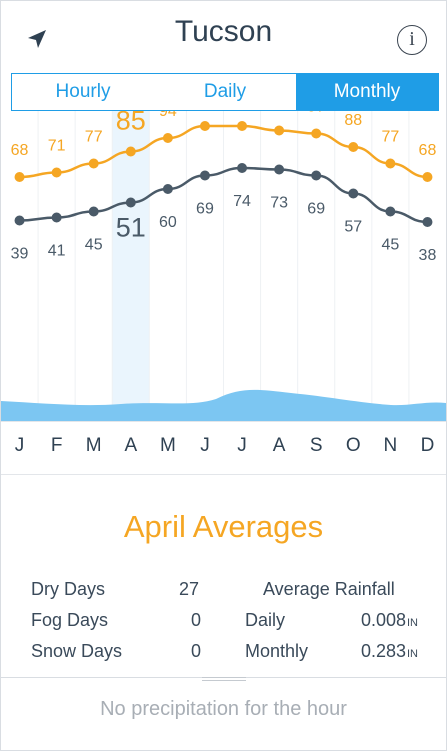 The height and width of the screenshot is (751, 447). Describe the element at coordinates (223, 31) in the screenshot. I see `page-title: Tucson` at that location.